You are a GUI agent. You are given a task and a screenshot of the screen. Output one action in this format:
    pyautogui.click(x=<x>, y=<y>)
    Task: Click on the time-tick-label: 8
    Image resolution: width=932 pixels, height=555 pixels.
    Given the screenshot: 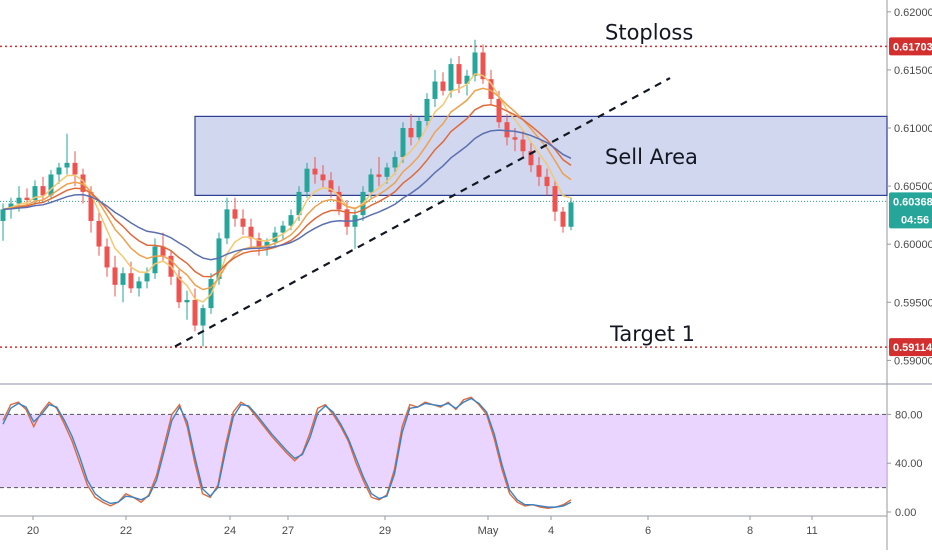 What is the action you would take?
    pyautogui.click(x=750, y=531)
    